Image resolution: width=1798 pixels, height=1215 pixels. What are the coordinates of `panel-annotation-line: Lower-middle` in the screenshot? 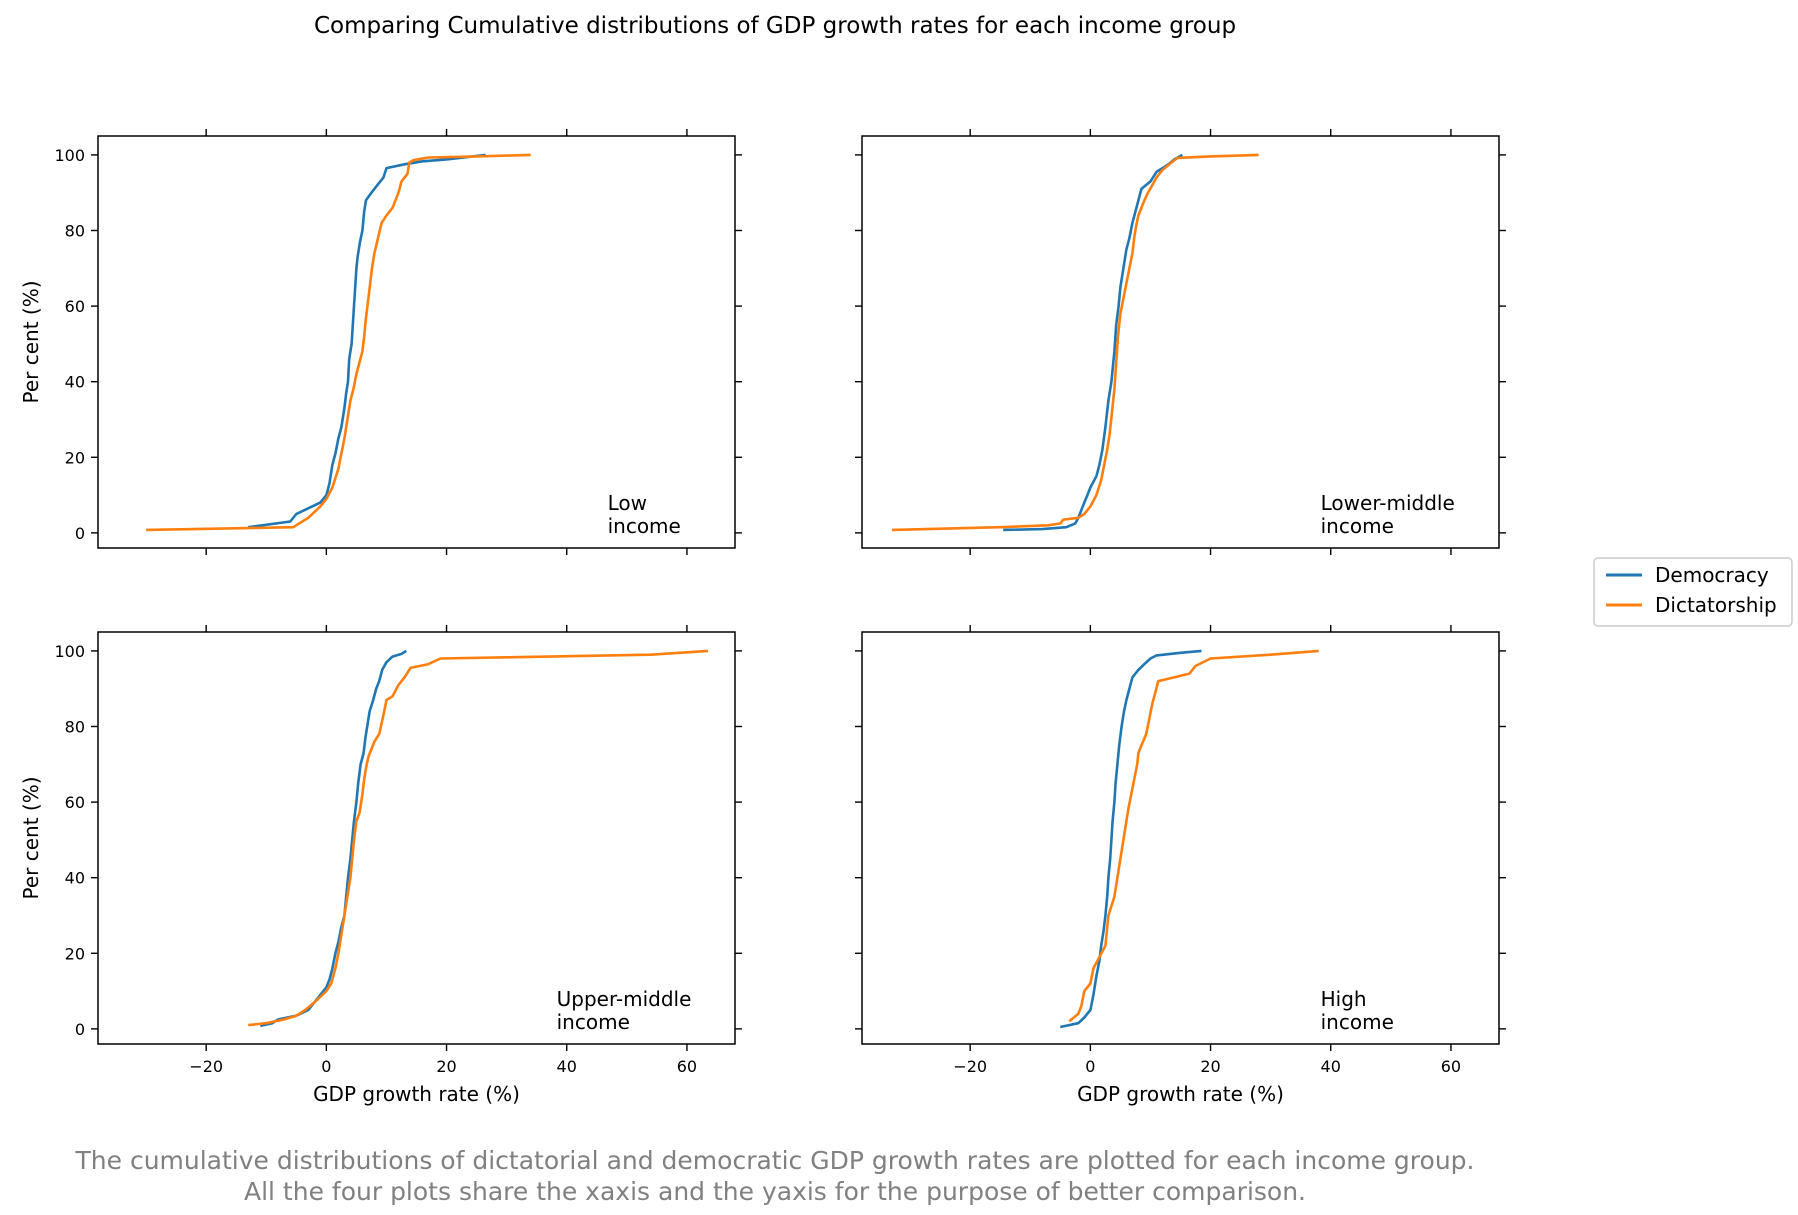 It's located at (1388, 503).